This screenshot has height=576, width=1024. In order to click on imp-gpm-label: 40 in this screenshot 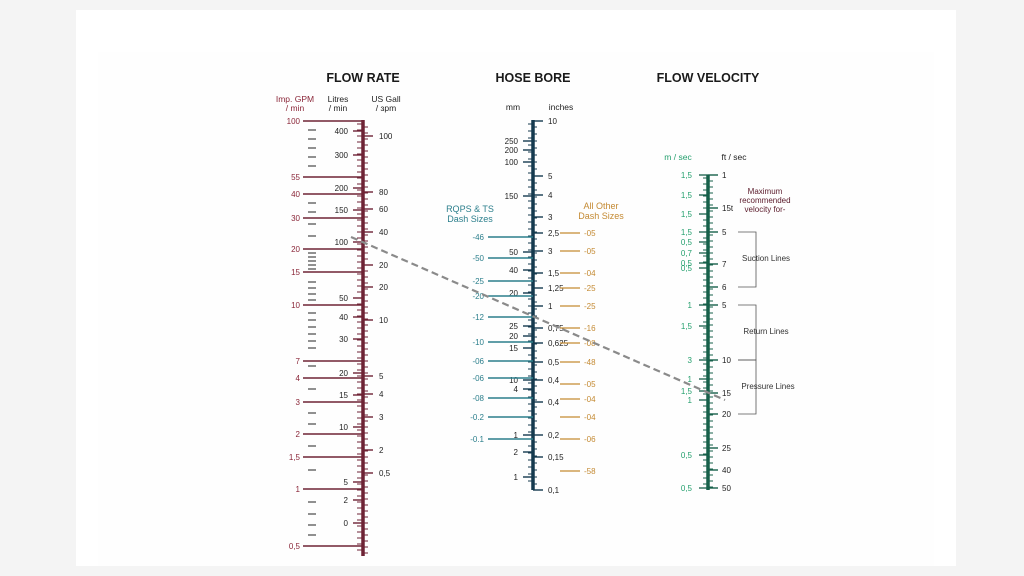, I will do `click(295, 194)`.